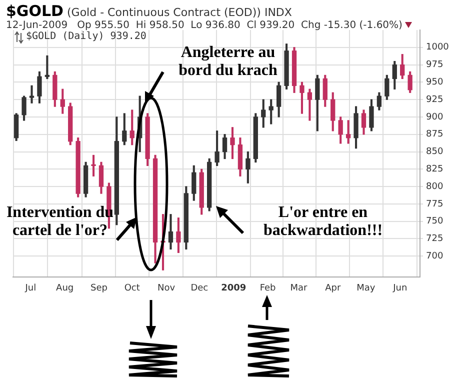 This screenshot has height=387, width=459. What do you see at coordinates (435, 239) in the screenshot?
I see `y-tick-label: 725` at bounding box center [435, 239].